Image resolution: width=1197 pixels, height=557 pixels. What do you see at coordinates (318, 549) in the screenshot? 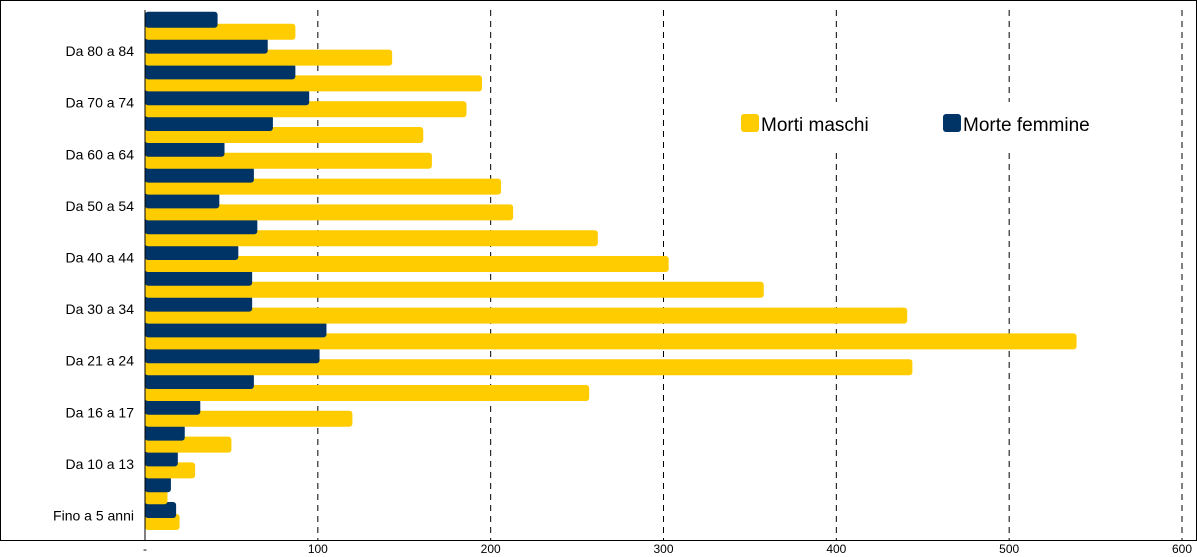
I see `x-tick-label-1: 100` at bounding box center [318, 549].